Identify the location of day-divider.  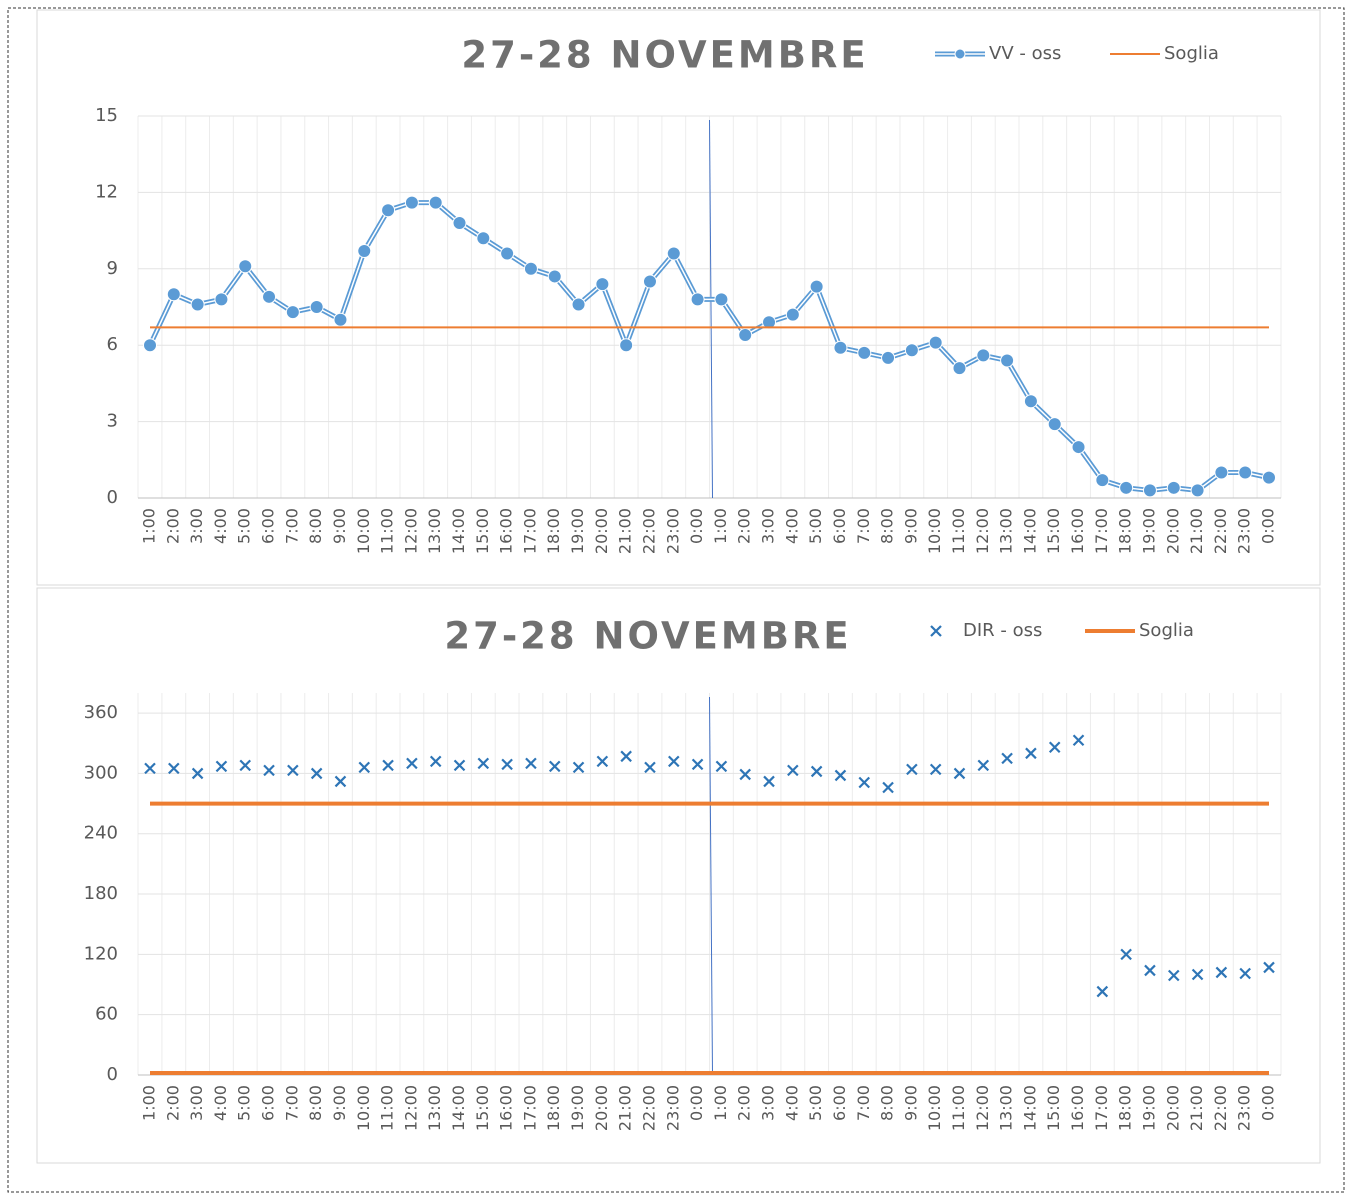
(711, 886).